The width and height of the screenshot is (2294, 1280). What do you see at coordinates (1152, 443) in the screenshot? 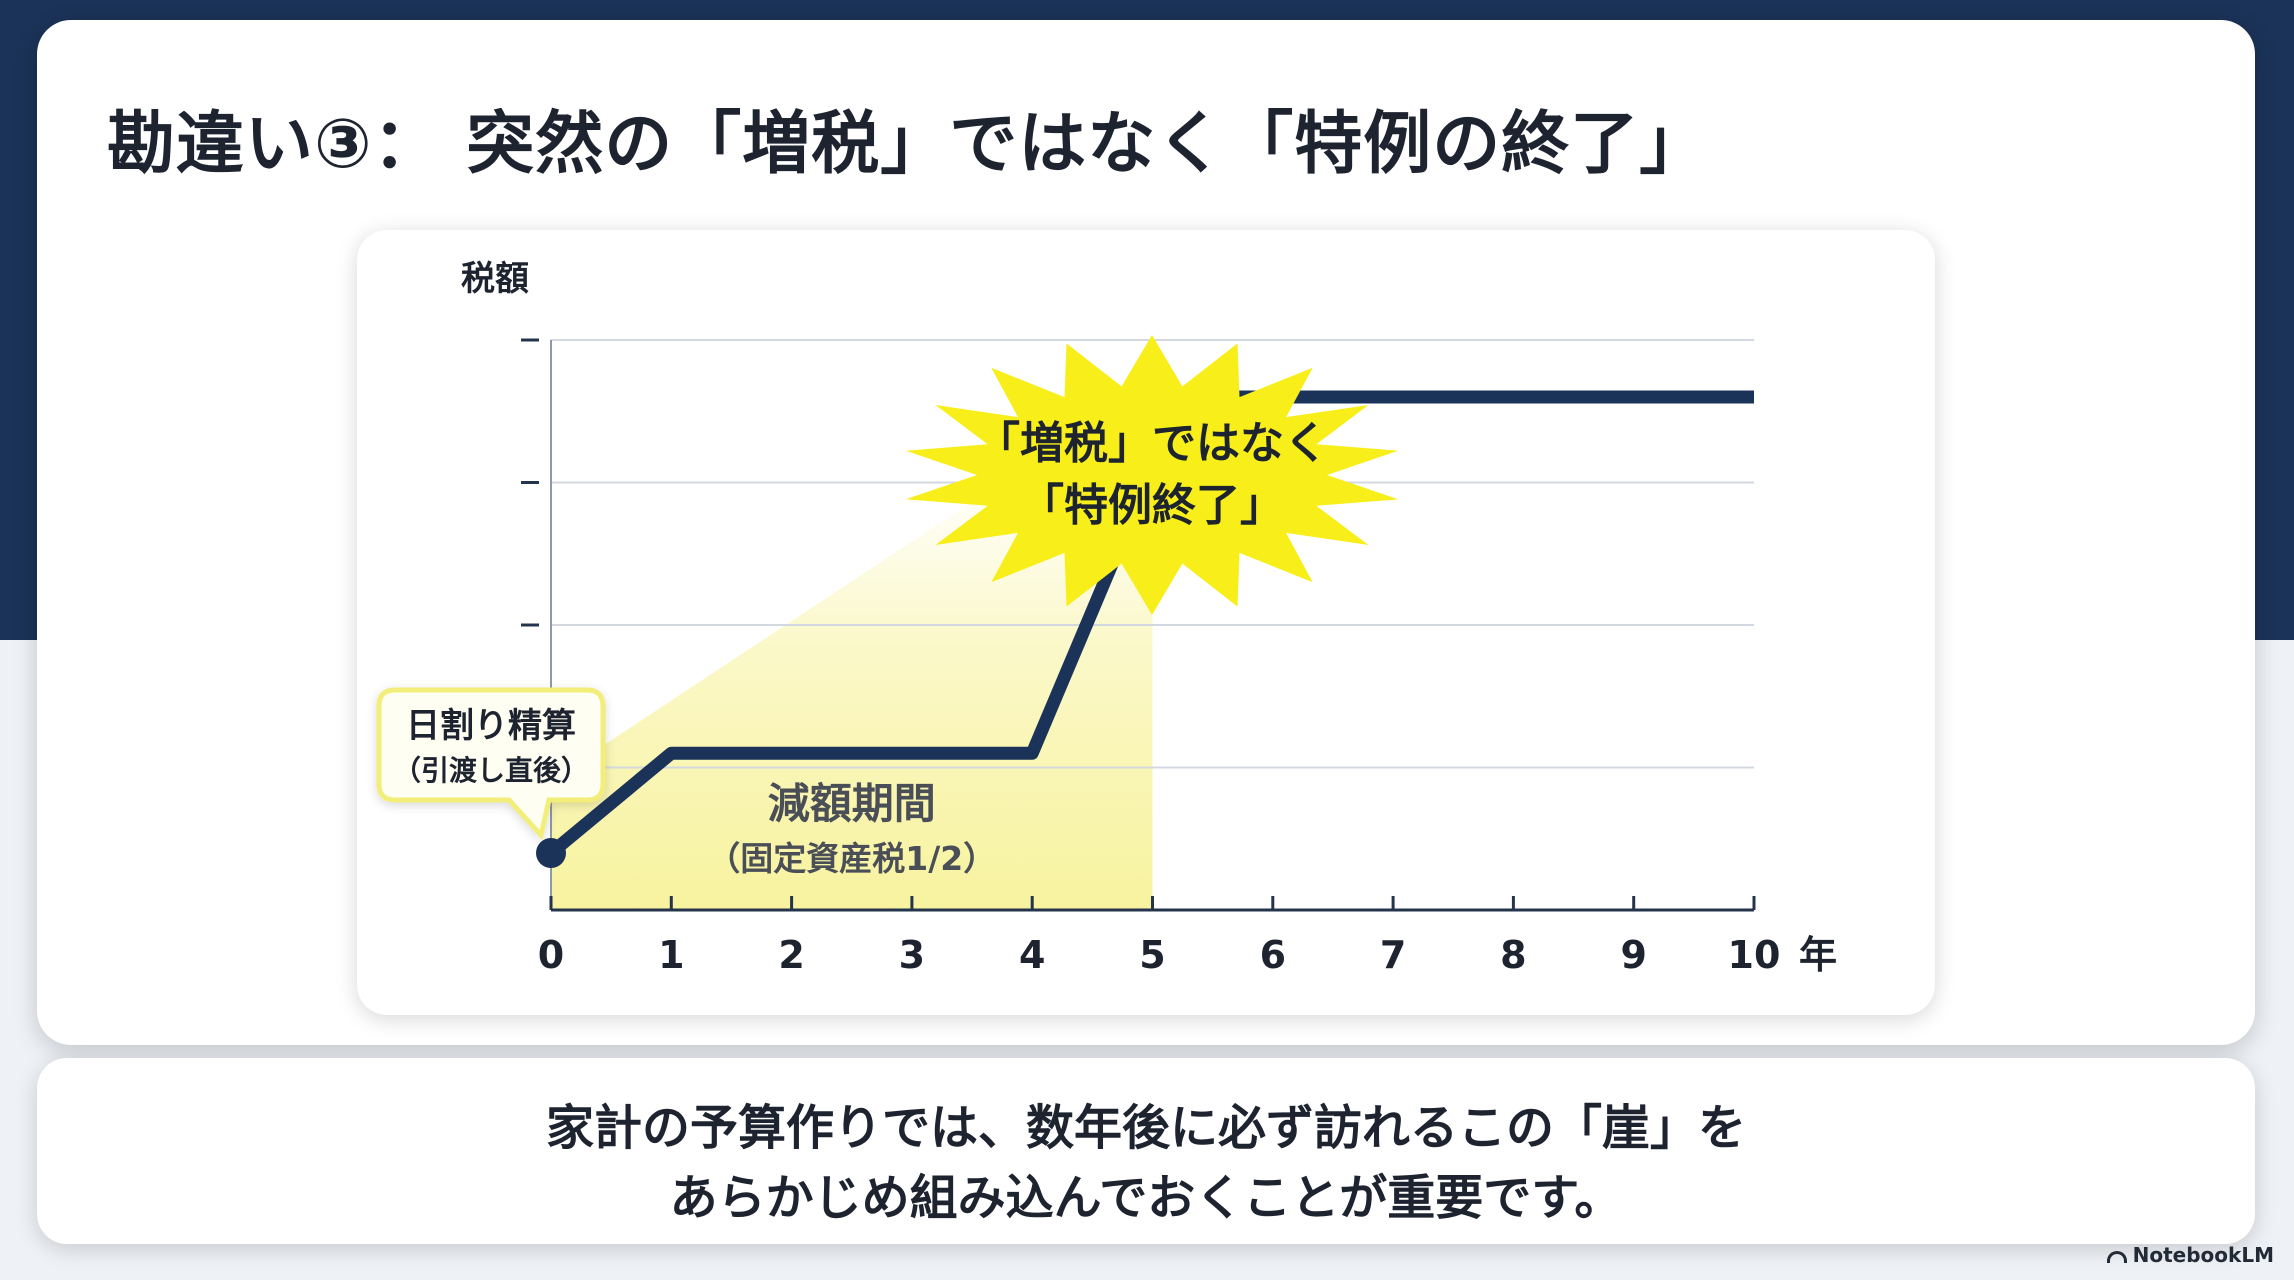
I see `starburst-line1: 「増税」ではなく` at bounding box center [1152, 443].